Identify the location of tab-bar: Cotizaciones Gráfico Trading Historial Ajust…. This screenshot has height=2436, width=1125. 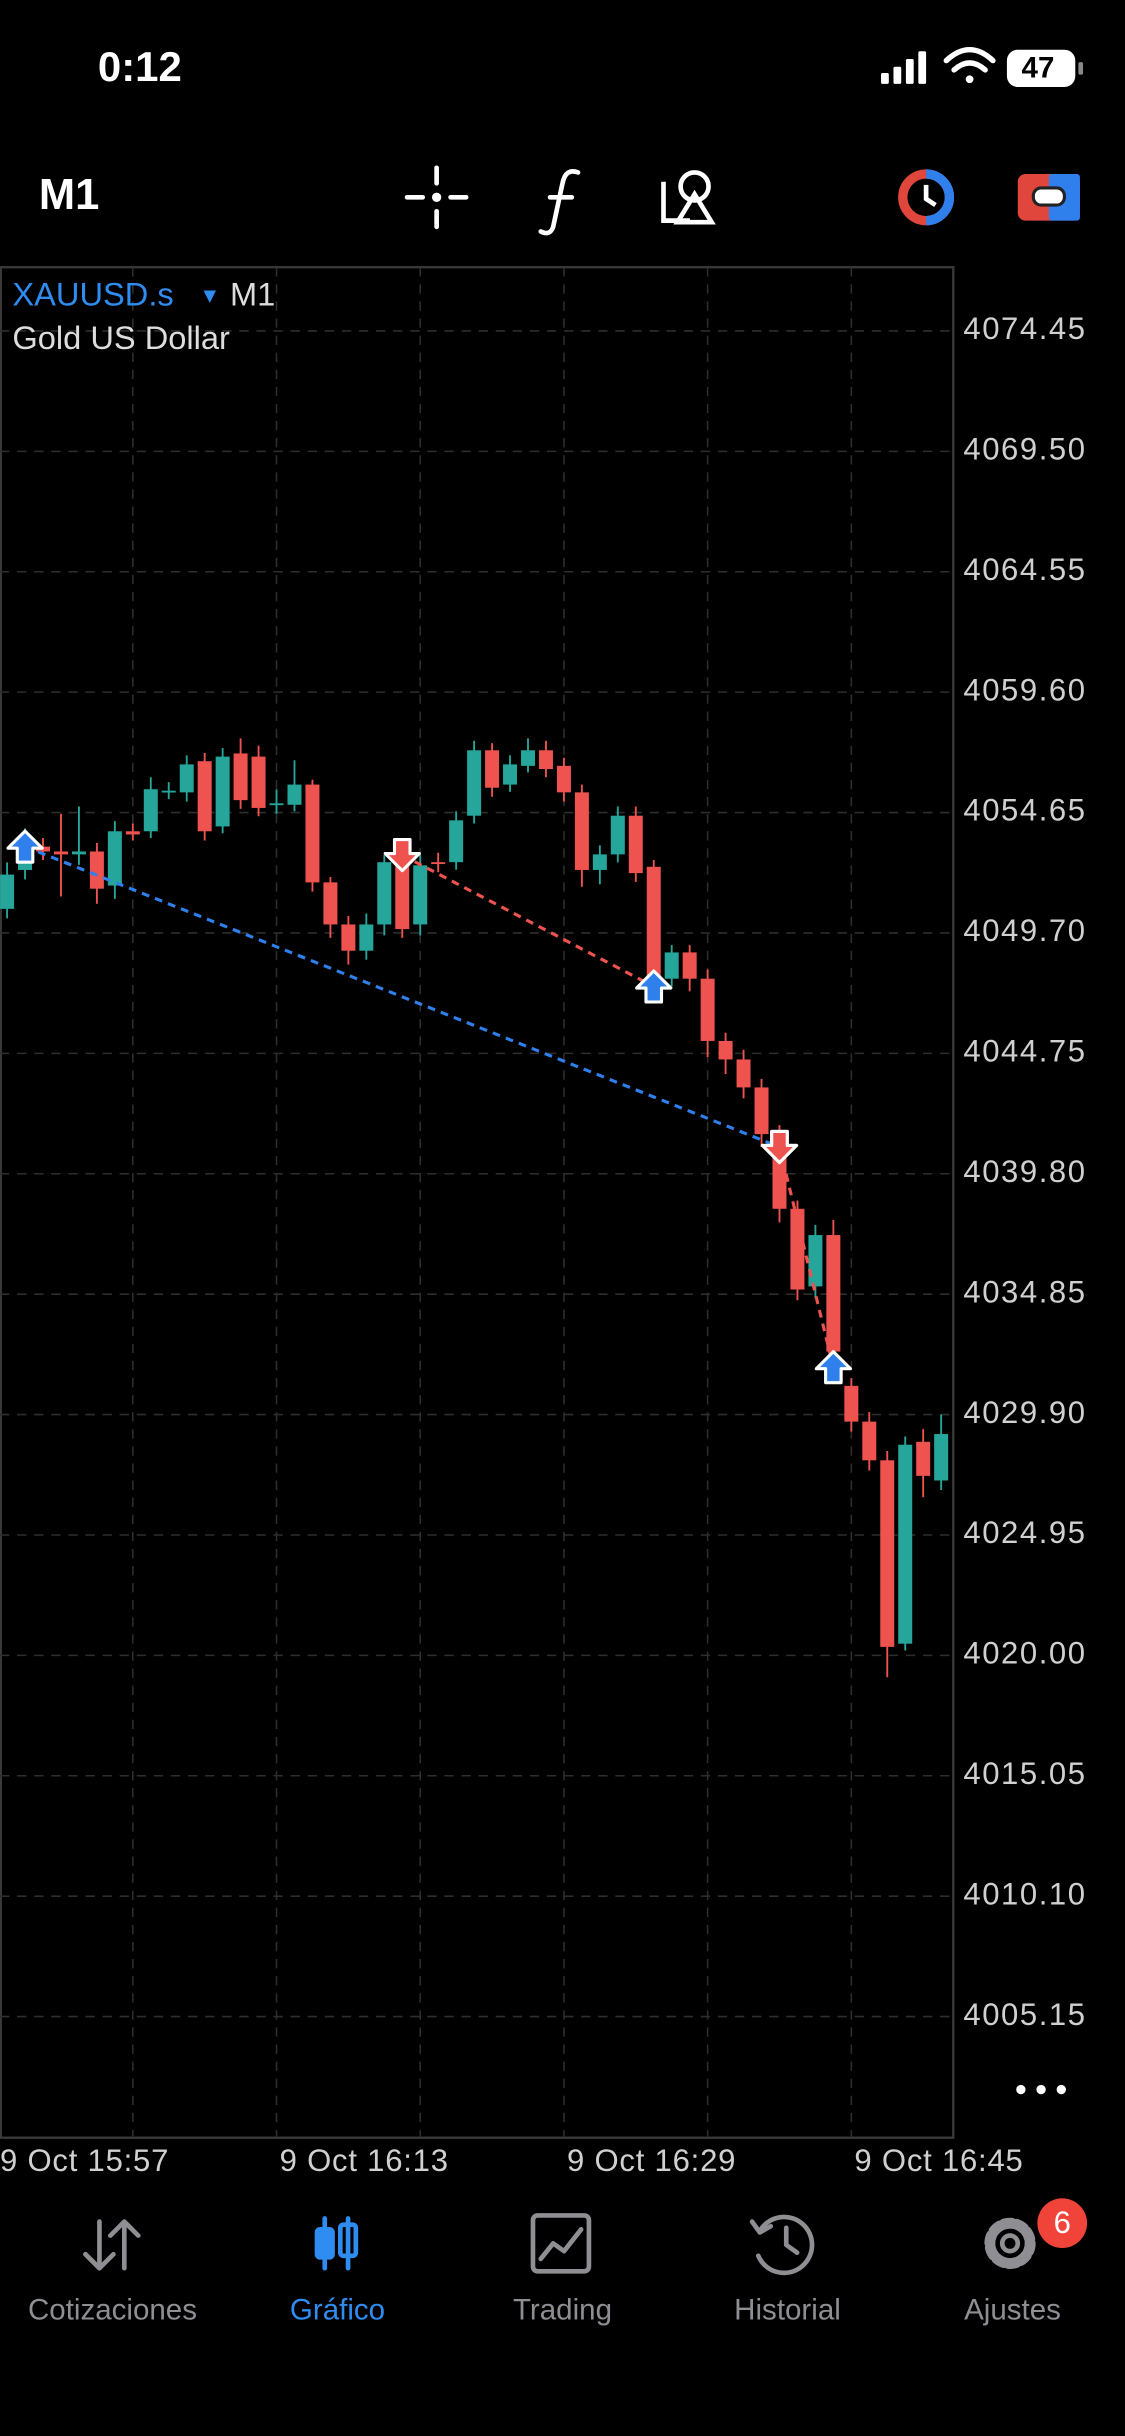
(558, 2262).